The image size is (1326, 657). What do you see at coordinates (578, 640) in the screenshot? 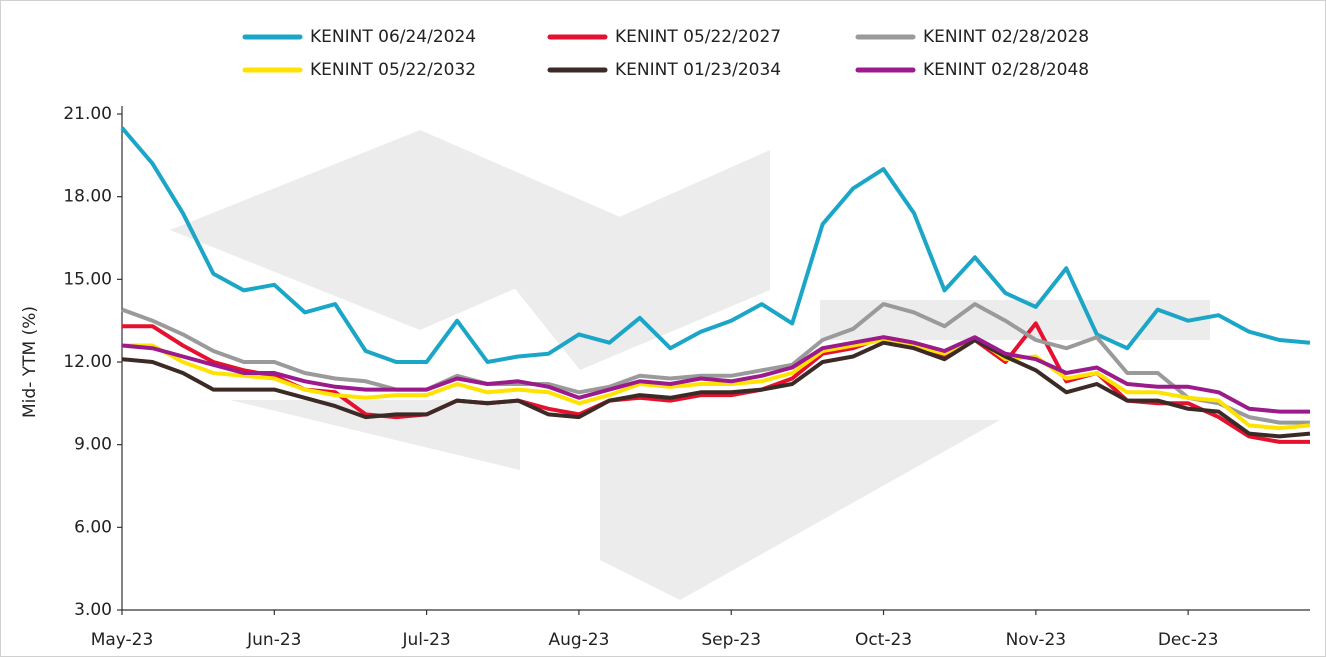
I see `x-tick-label: Aug-23` at bounding box center [578, 640].